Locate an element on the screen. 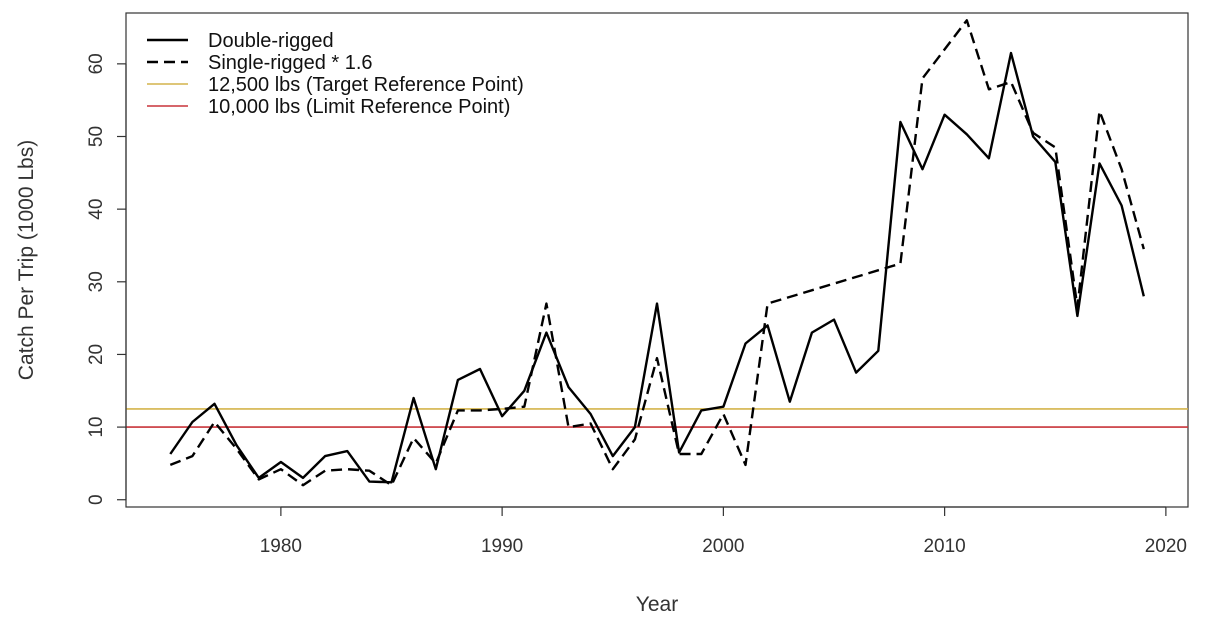 This screenshot has height=626, width=1210. y-tick-label: 40 is located at coordinates (96, 209).